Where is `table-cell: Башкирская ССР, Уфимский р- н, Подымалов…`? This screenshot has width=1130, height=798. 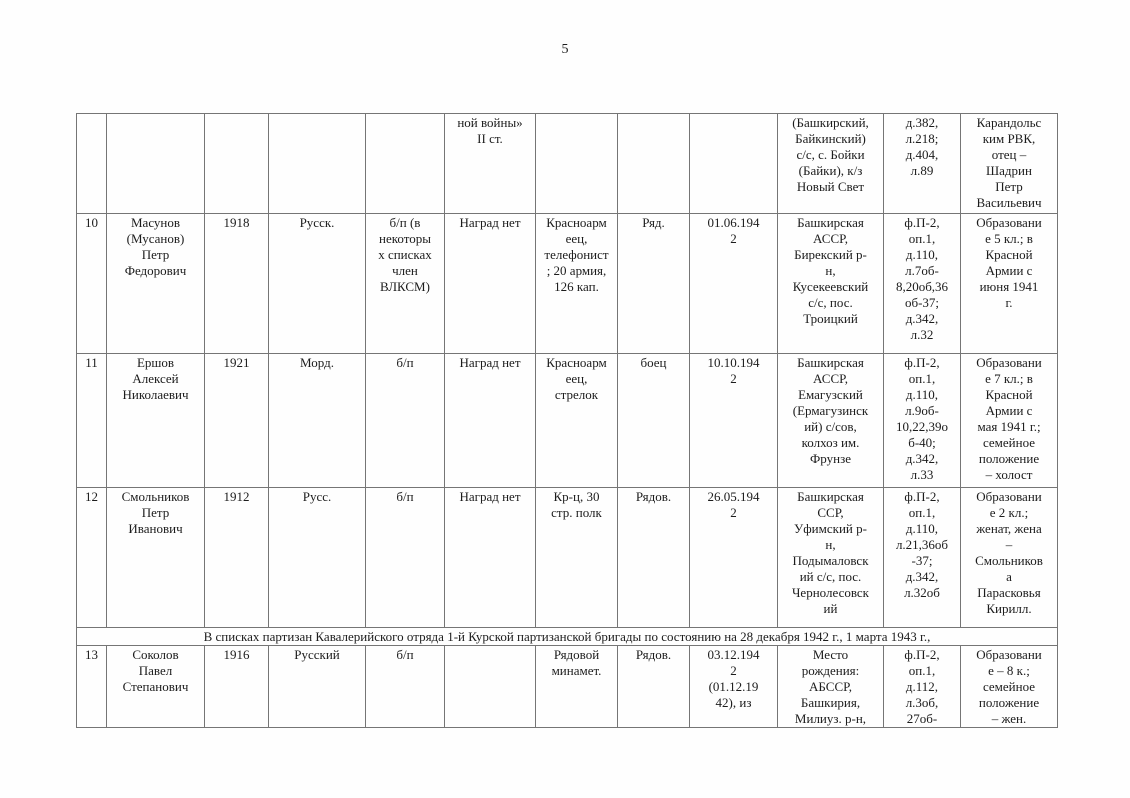 table-cell: Башкирская ССР, Уфимский р- н, Подымалов… is located at coordinates (830, 557).